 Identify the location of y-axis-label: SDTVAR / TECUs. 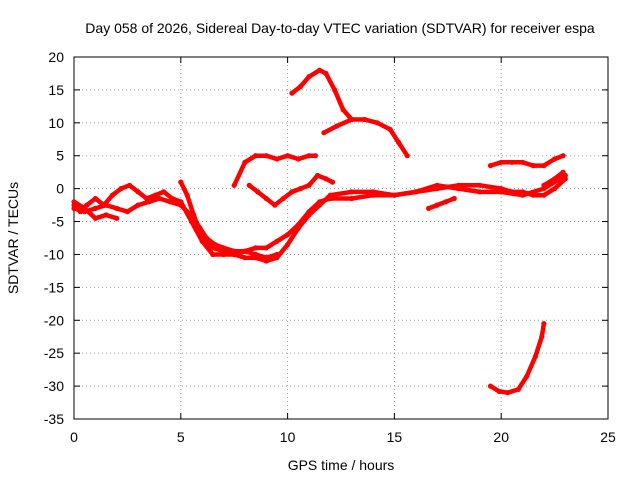
(13, 238).